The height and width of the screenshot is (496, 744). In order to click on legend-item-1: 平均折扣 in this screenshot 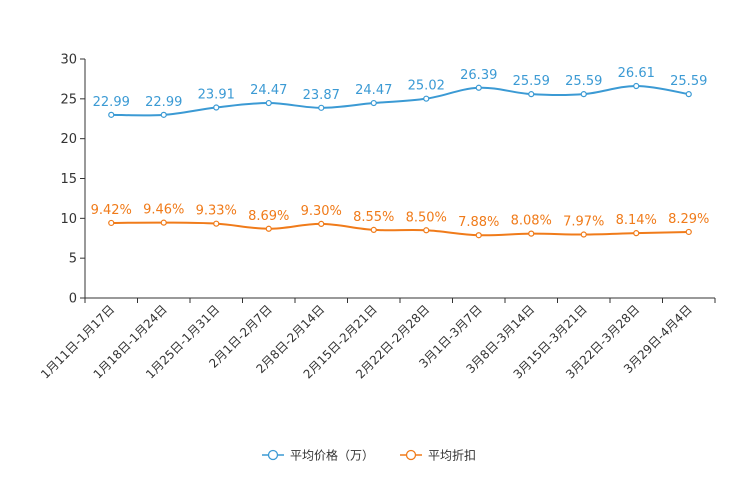, I will do `click(438, 455)`.